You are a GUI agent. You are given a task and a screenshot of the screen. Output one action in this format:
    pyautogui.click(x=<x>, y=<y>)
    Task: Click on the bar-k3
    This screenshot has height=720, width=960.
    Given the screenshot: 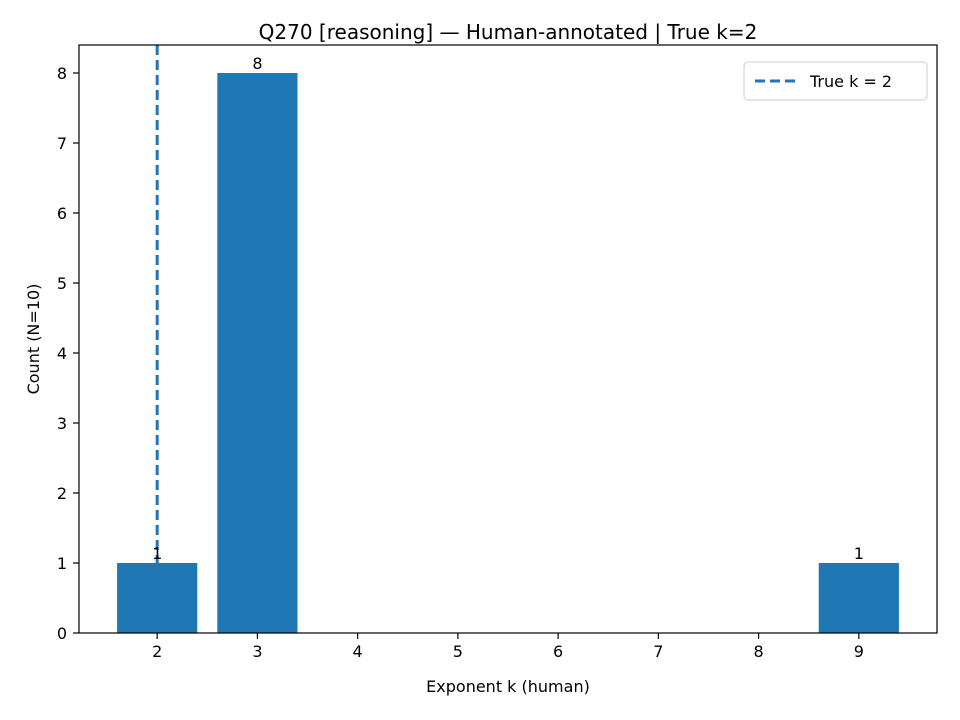 What is the action you would take?
    pyautogui.click(x=257, y=353)
    